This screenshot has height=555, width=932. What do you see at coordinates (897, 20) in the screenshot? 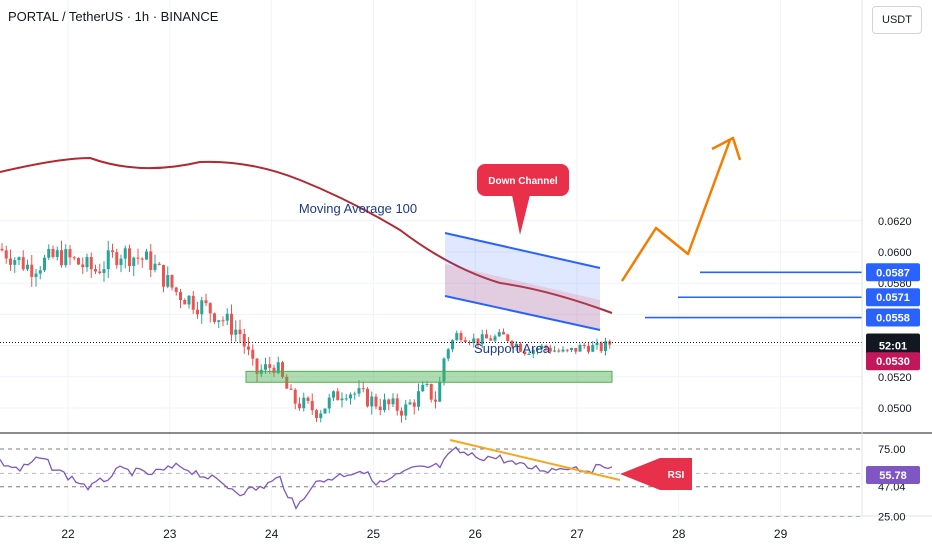
I see `currency-selector: USDT` at bounding box center [897, 20].